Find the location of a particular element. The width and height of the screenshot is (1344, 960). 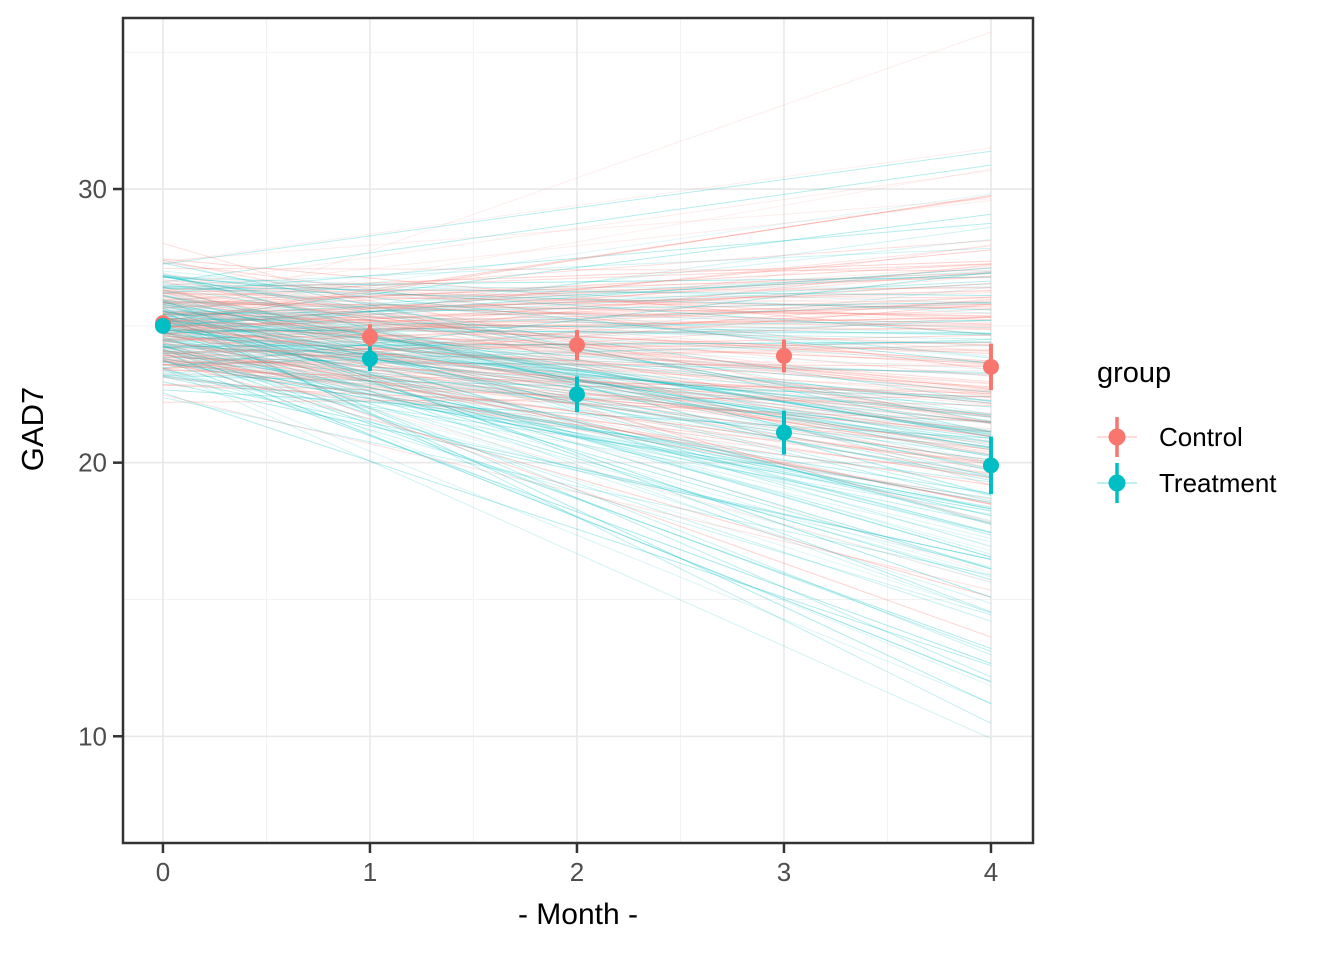

pointrange-key-icon is located at coordinates (1117, 483).